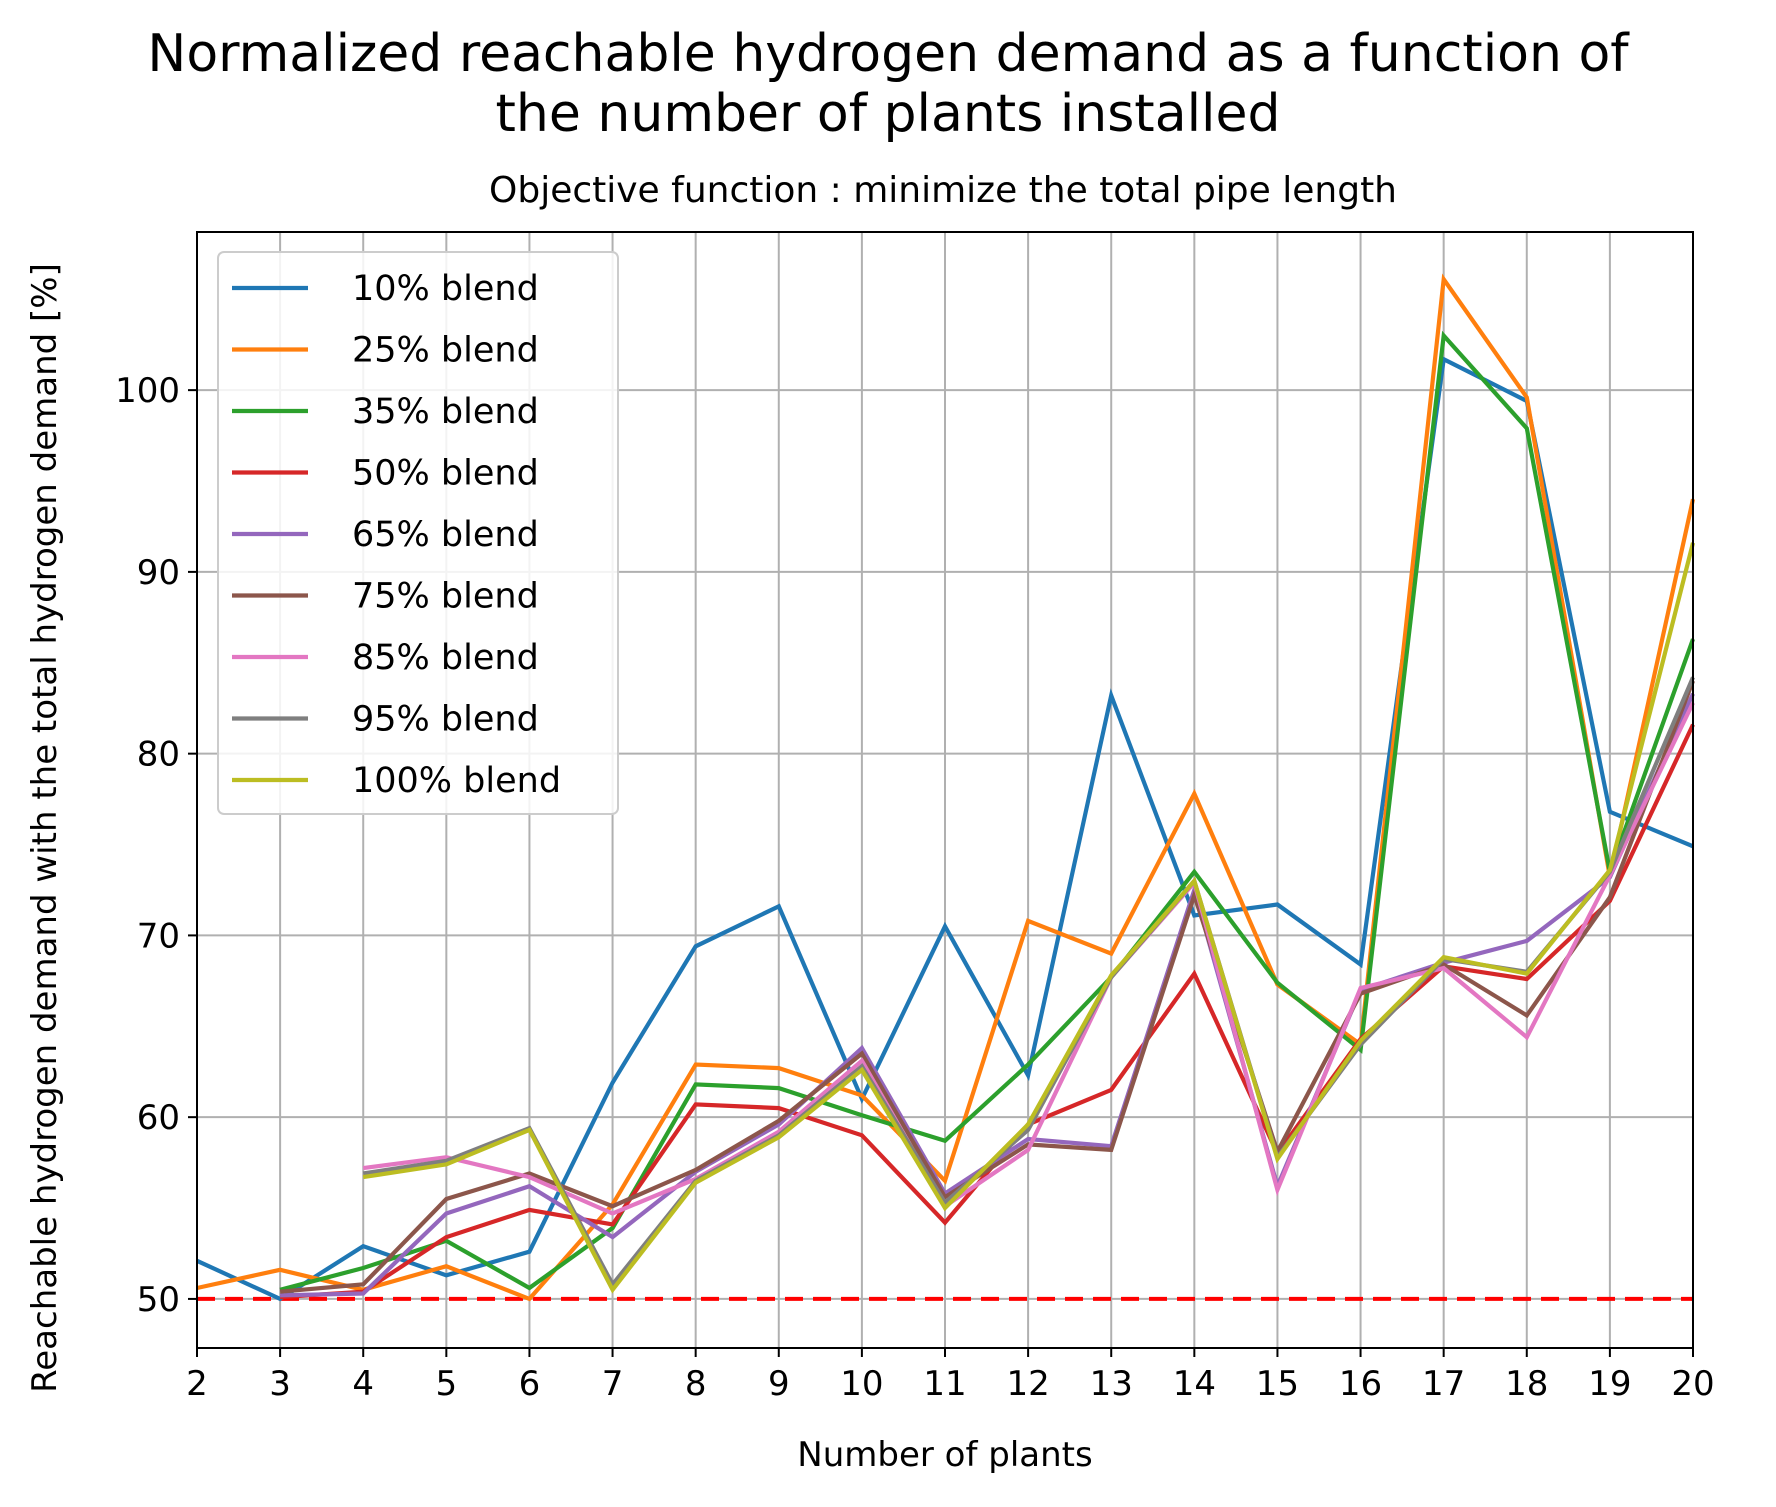 This screenshot has height=1507, width=1776. I want to click on chart-title-line-2: the number of plants installed, so click(888, 114).